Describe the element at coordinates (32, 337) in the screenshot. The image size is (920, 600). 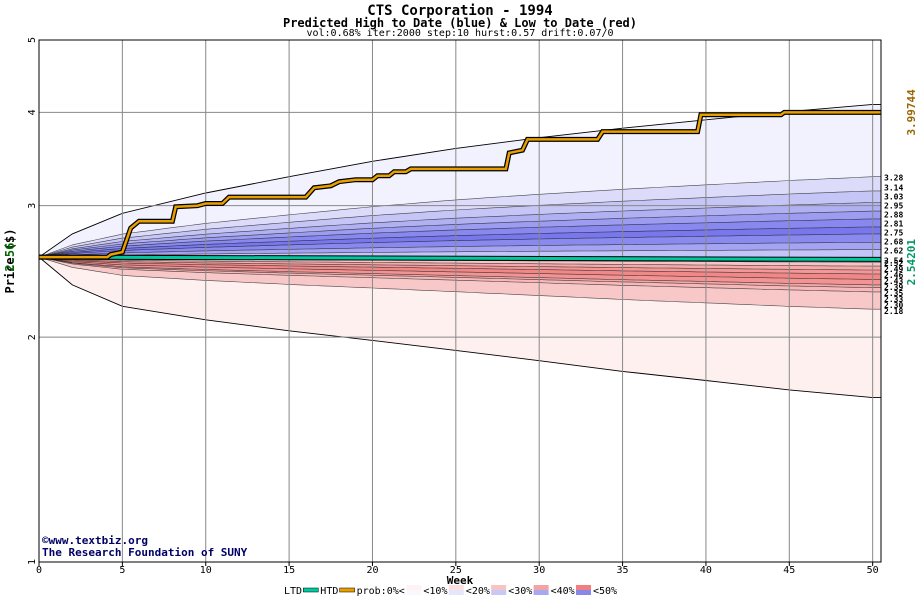
I see `y-tick-label: 2` at that location.